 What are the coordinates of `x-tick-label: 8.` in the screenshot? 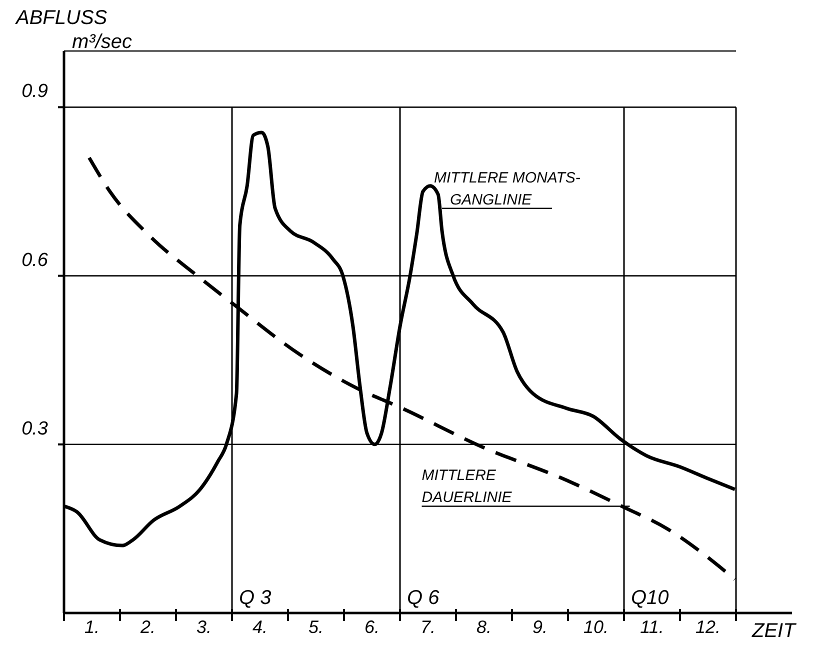 It's located at (484, 627).